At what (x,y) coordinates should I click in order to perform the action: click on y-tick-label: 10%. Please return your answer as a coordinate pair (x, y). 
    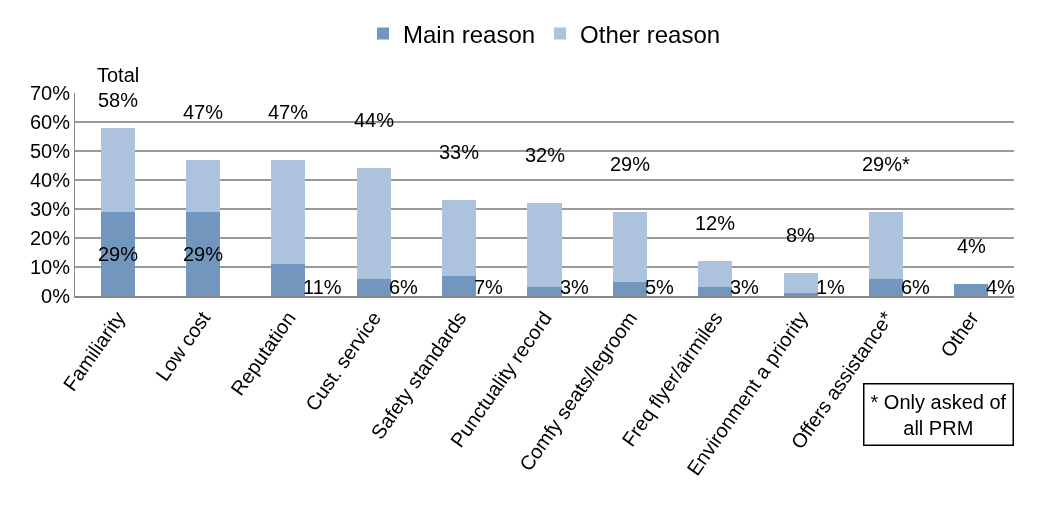
    Looking at the image, I should click on (50, 267).